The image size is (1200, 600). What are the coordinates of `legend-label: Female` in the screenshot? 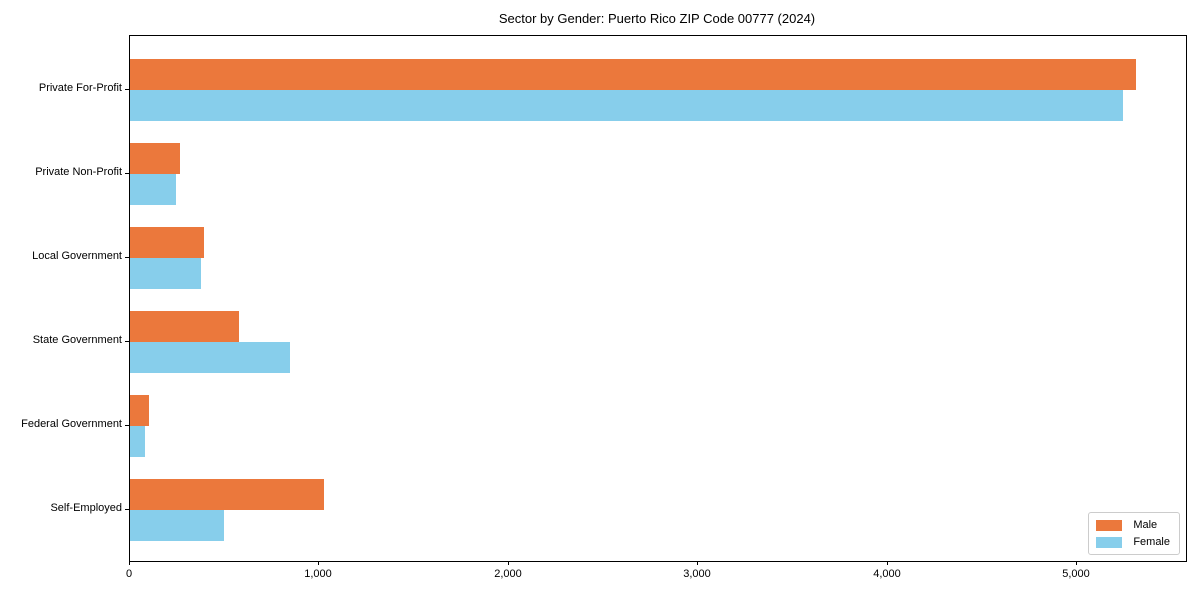 It's located at (1151, 542).